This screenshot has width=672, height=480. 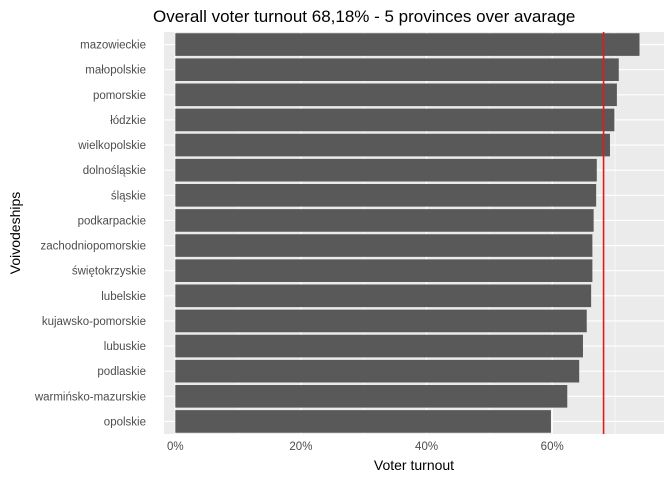 What do you see at coordinates (115, 71) in the screenshot?
I see `category-label: małopolskie` at bounding box center [115, 71].